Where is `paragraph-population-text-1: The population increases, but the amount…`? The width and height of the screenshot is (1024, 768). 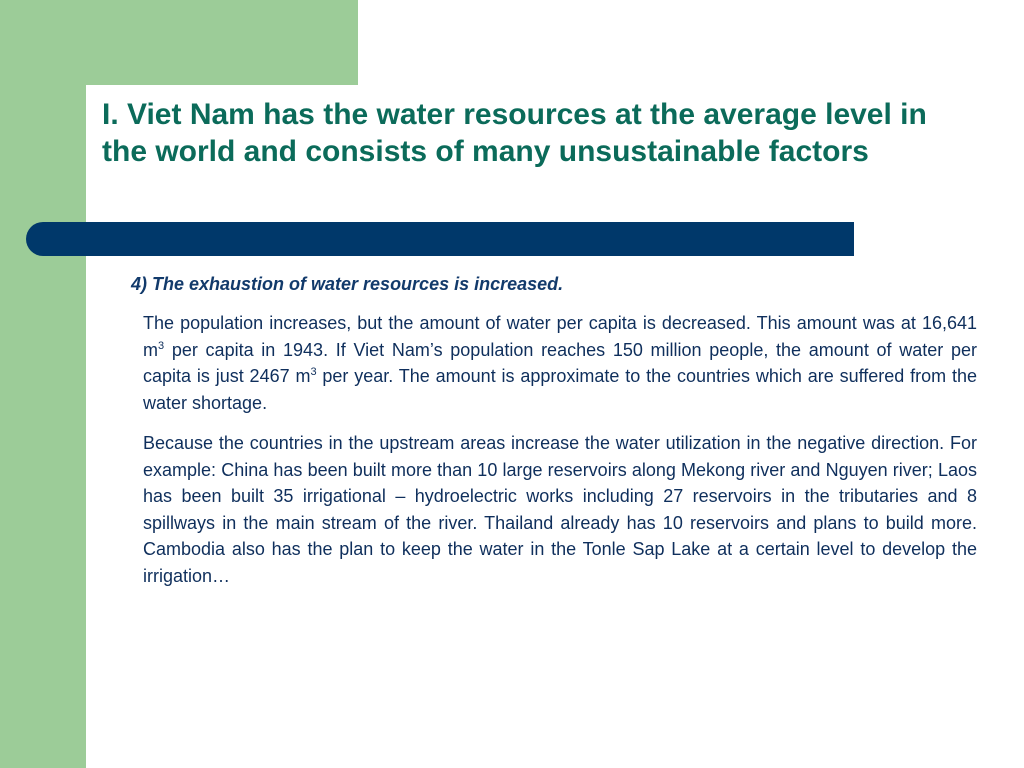
paragraph-population-text-1: The population increases, but the amount… is located at coordinates (560, 336).